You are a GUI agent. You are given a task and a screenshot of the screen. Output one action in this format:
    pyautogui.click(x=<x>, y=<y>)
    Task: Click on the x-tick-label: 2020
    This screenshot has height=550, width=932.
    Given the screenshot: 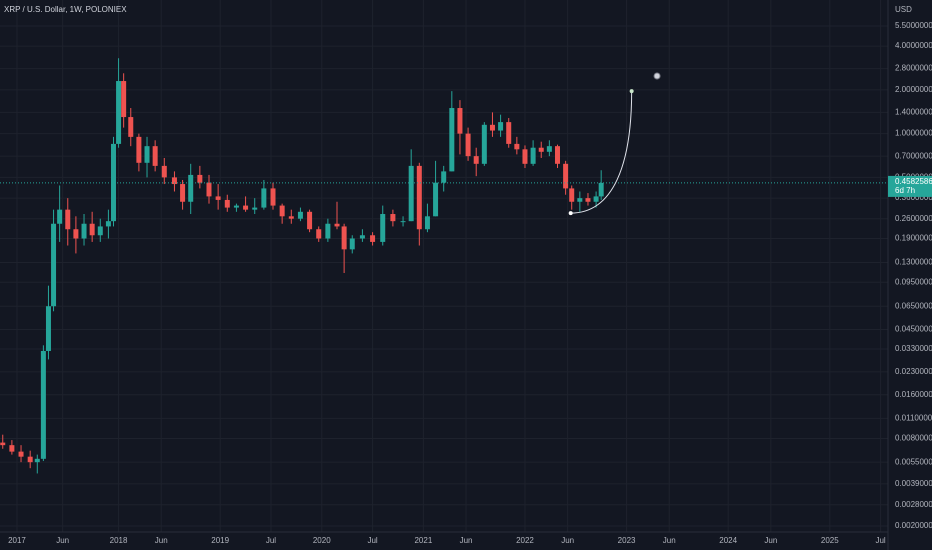 What is the action you would take?
    pyautogui.click(x=322, y=540)
    